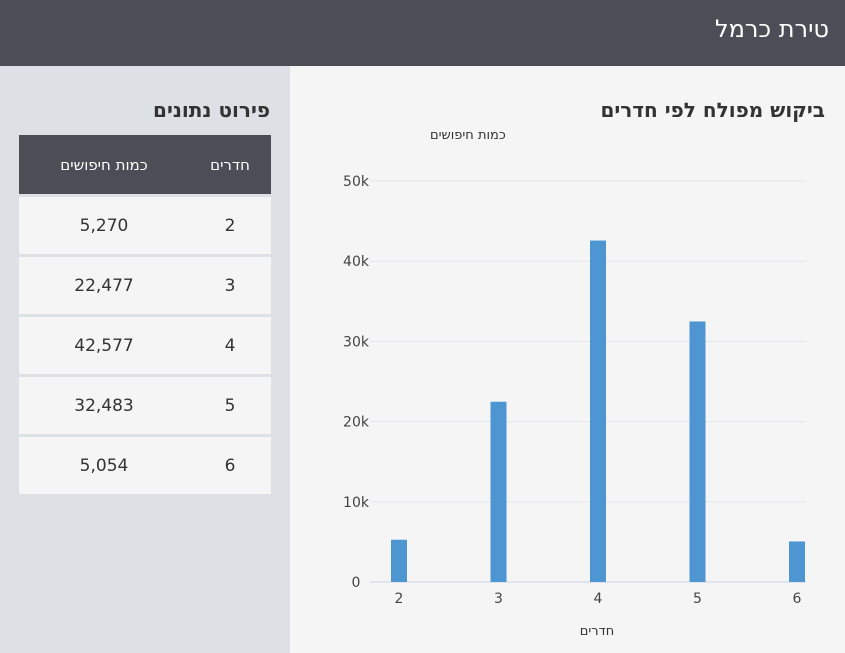 This screenshot has height=653, width=845. I want to click on data-details-title: פירוט נתונים, so click(211, 110).